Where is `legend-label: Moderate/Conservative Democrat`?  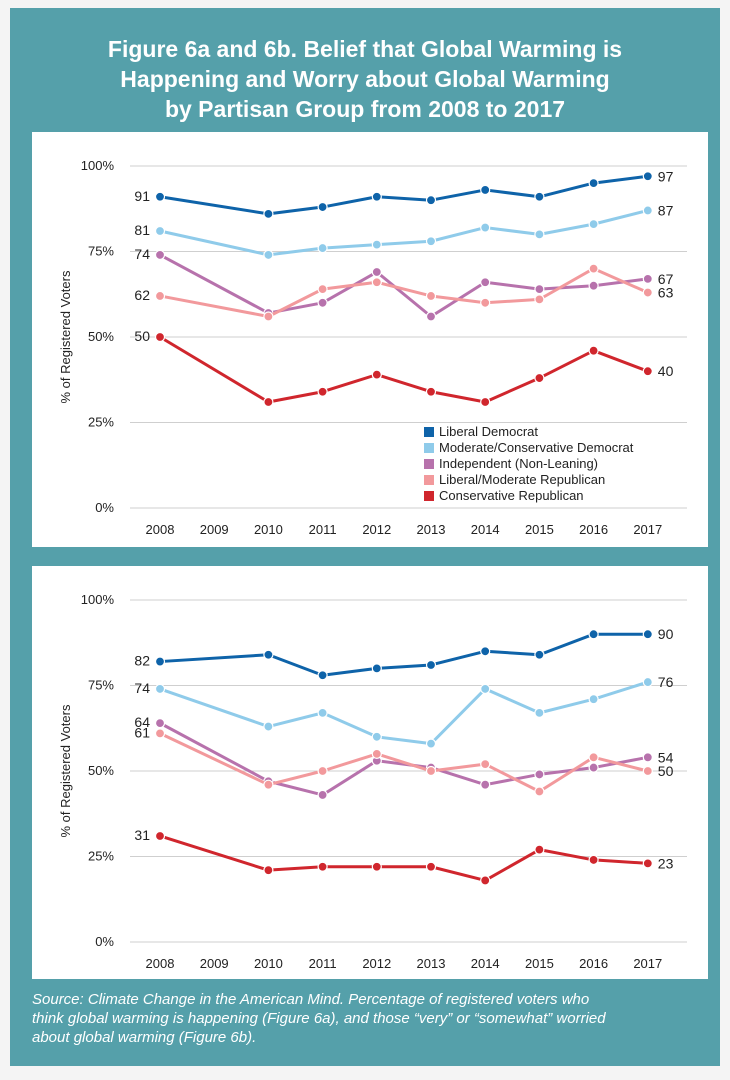 legend-label: Moderate/Conservative Democrat is located at coordinates (536, 447).